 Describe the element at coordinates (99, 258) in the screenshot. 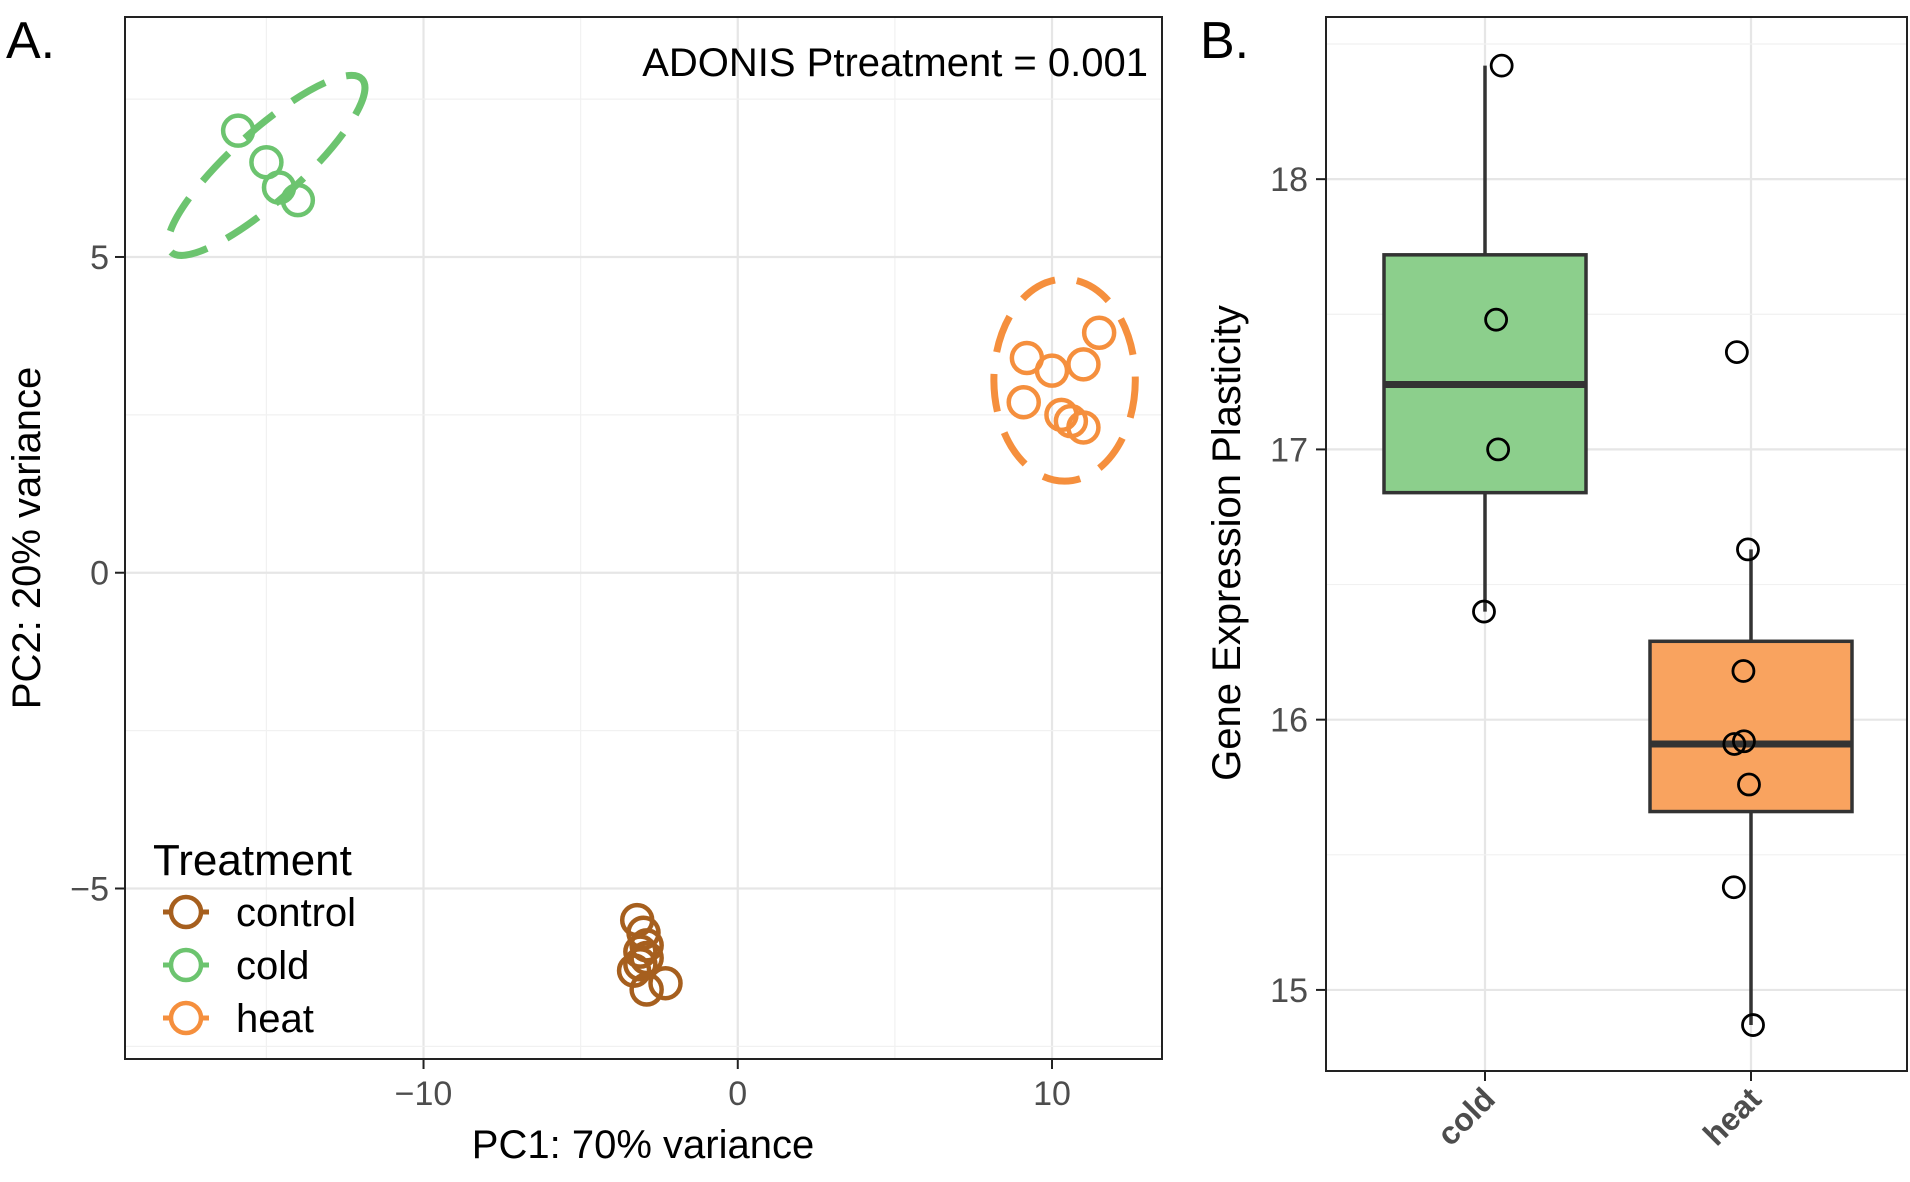

I see `y-tick-label: 5` at that location.